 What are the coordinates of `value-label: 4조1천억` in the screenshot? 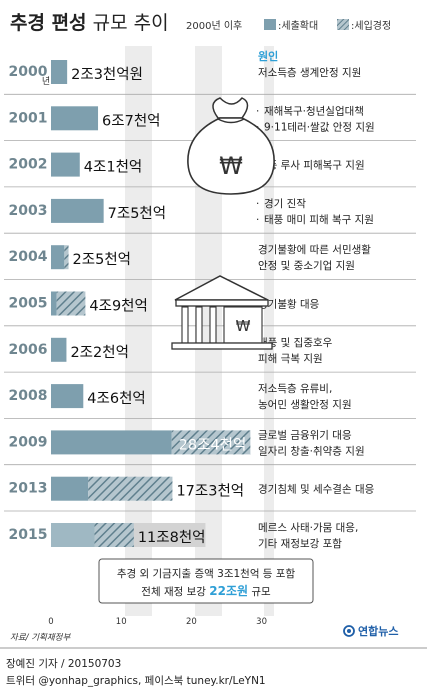 It's located at (113, 167).